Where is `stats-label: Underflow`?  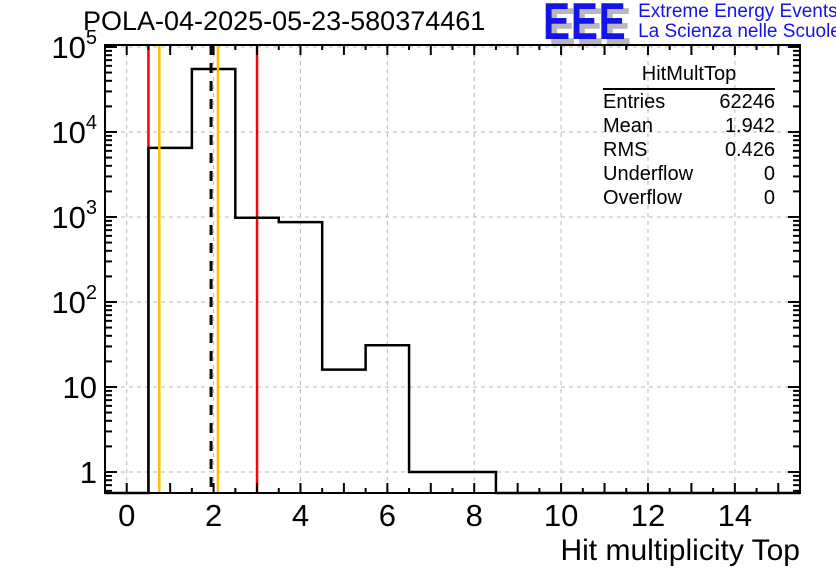
stats-label: Underflow is located at coordinates (648, 174).